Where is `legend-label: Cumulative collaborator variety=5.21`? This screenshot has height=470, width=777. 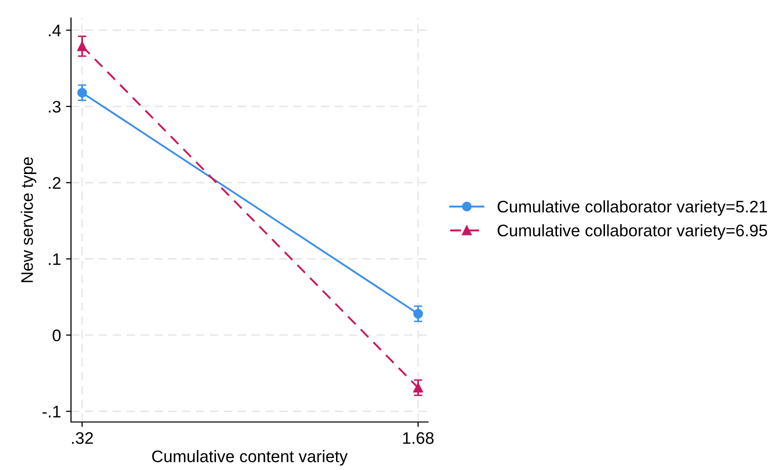
legend-label: Cumulative collaborator variety=5.21 is located at coordinates (632, 208).